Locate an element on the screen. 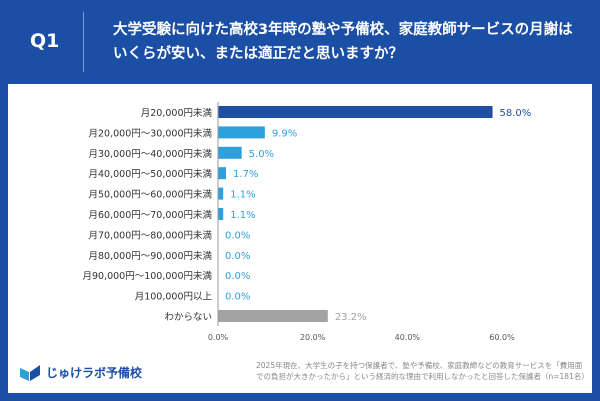 The image size is (600, 401). x-tick-label: 0.0% is located at coordinates (218, 337).